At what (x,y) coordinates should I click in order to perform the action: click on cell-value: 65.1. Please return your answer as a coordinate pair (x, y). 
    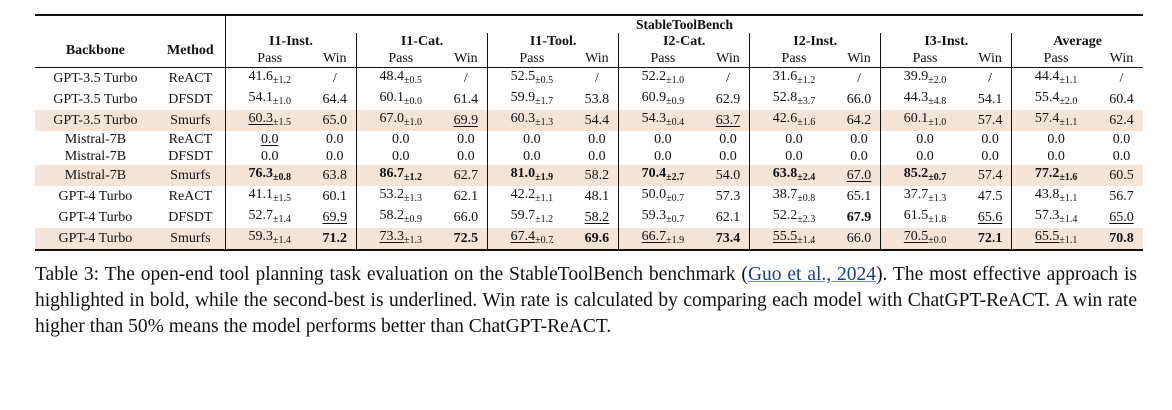
    Looking at the image, I should click on (859, 196).